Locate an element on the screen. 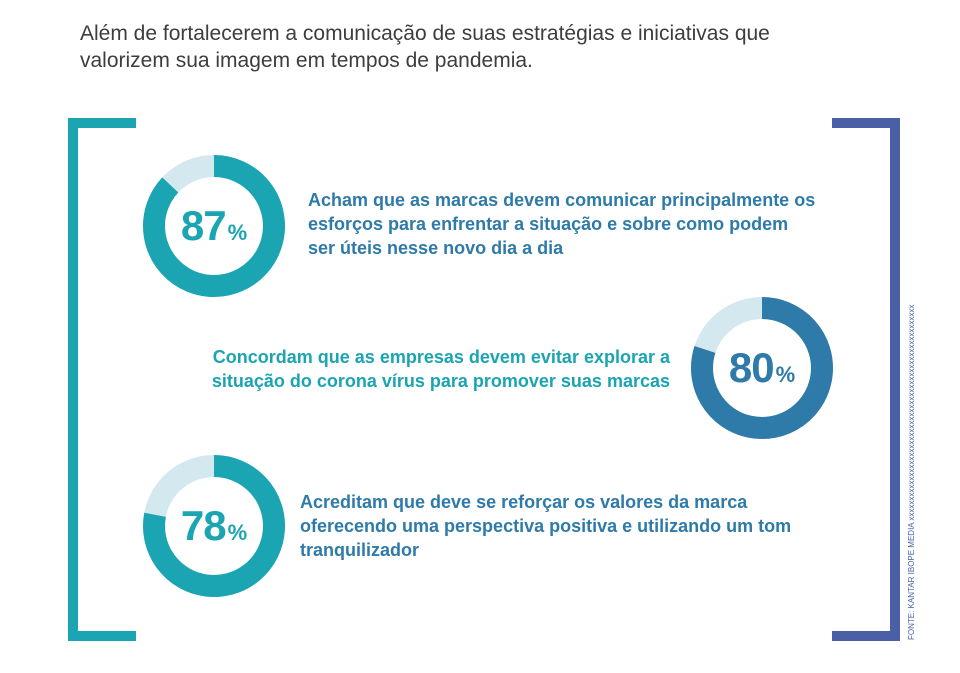 The image size is (960, 673). donut-chart-78: 78% is located at coordinates (214, 526).